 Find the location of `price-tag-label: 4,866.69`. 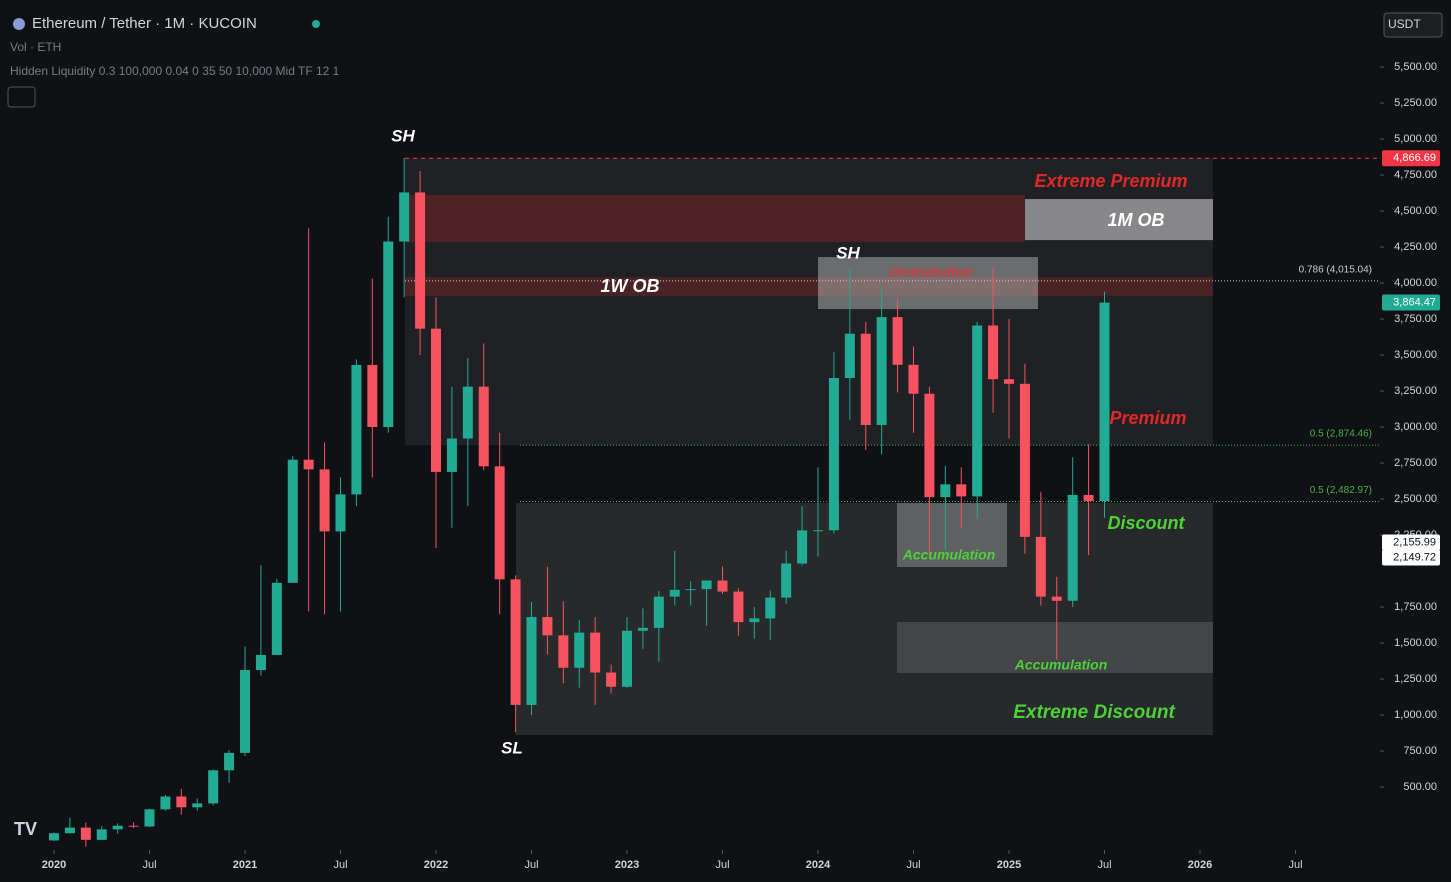

price-tag-label: 4,866.69 is located at coordinates (1414, 158).